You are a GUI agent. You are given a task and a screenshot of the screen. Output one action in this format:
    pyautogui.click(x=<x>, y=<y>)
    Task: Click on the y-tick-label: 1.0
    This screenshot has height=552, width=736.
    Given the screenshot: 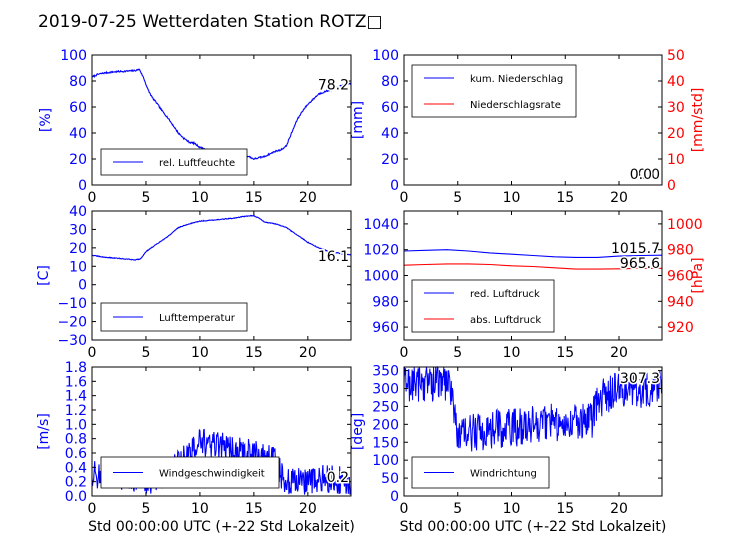 What is the action you would take?
    pyautogui.click(x=76, y=425)
    